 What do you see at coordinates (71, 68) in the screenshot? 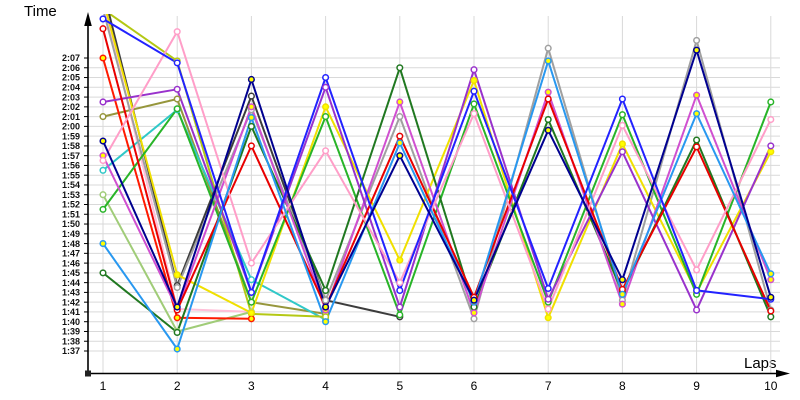
I see `y-tick-label: 2:06` at bounding box center [71, 68].